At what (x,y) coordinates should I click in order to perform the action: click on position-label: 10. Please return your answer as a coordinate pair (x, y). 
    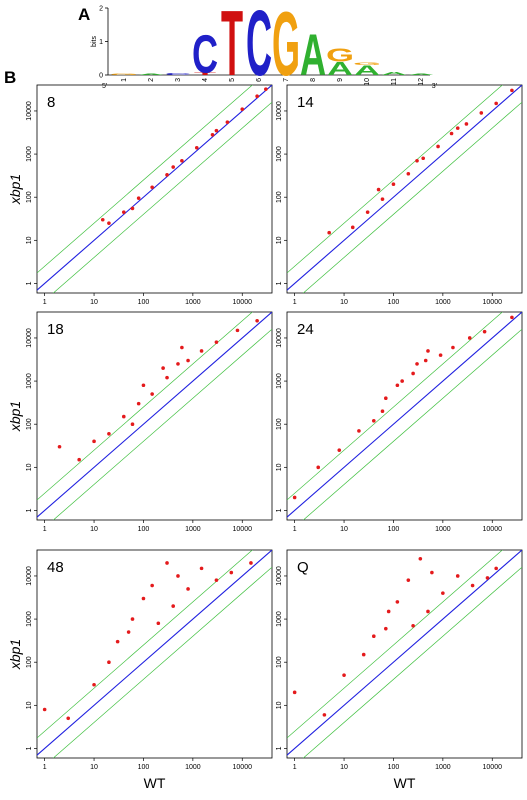
    Looking at the image, I should click on (367, 82).